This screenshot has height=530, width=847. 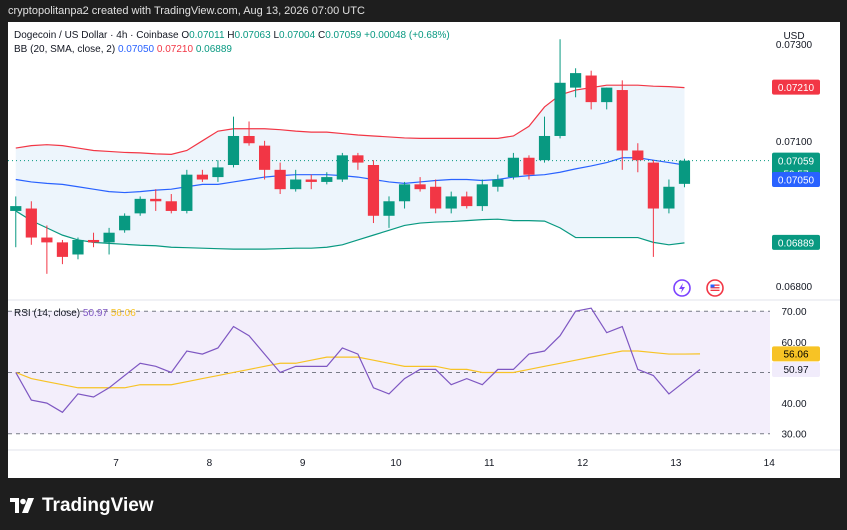 What do you see at coordinates (123, 313) in the screenshot?
I see `legend-rsi-ma-value: 56.06` at bounding box center [123, 313].